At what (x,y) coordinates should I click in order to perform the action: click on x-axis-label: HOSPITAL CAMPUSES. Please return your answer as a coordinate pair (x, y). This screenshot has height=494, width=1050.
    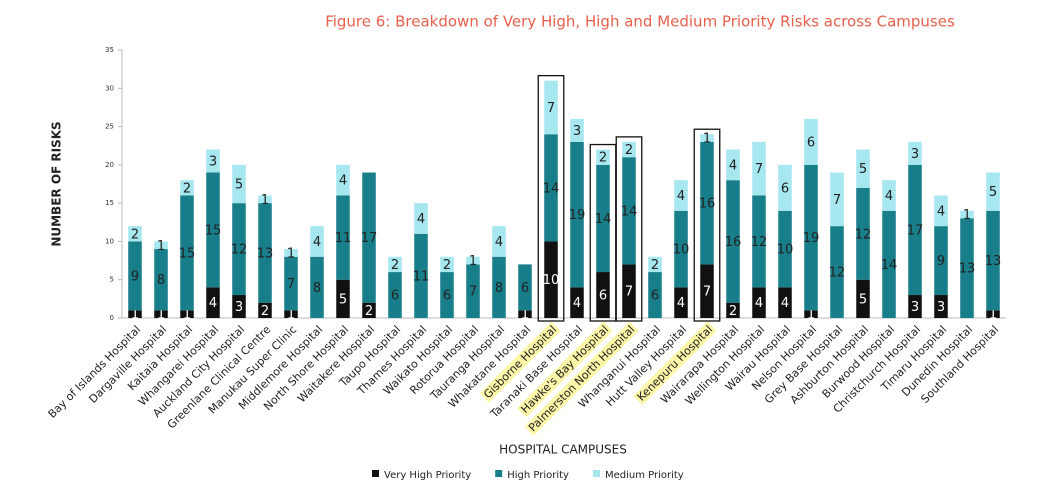
    Looking at the image, I should click on (563, 450).